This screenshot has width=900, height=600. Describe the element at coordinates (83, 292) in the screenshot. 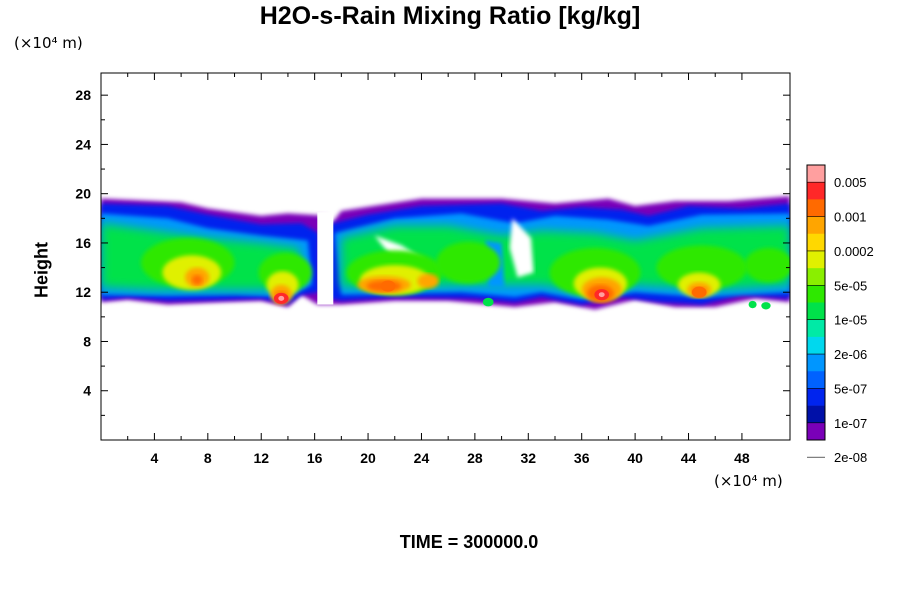

I see `y-tick-label: 12` at that location.